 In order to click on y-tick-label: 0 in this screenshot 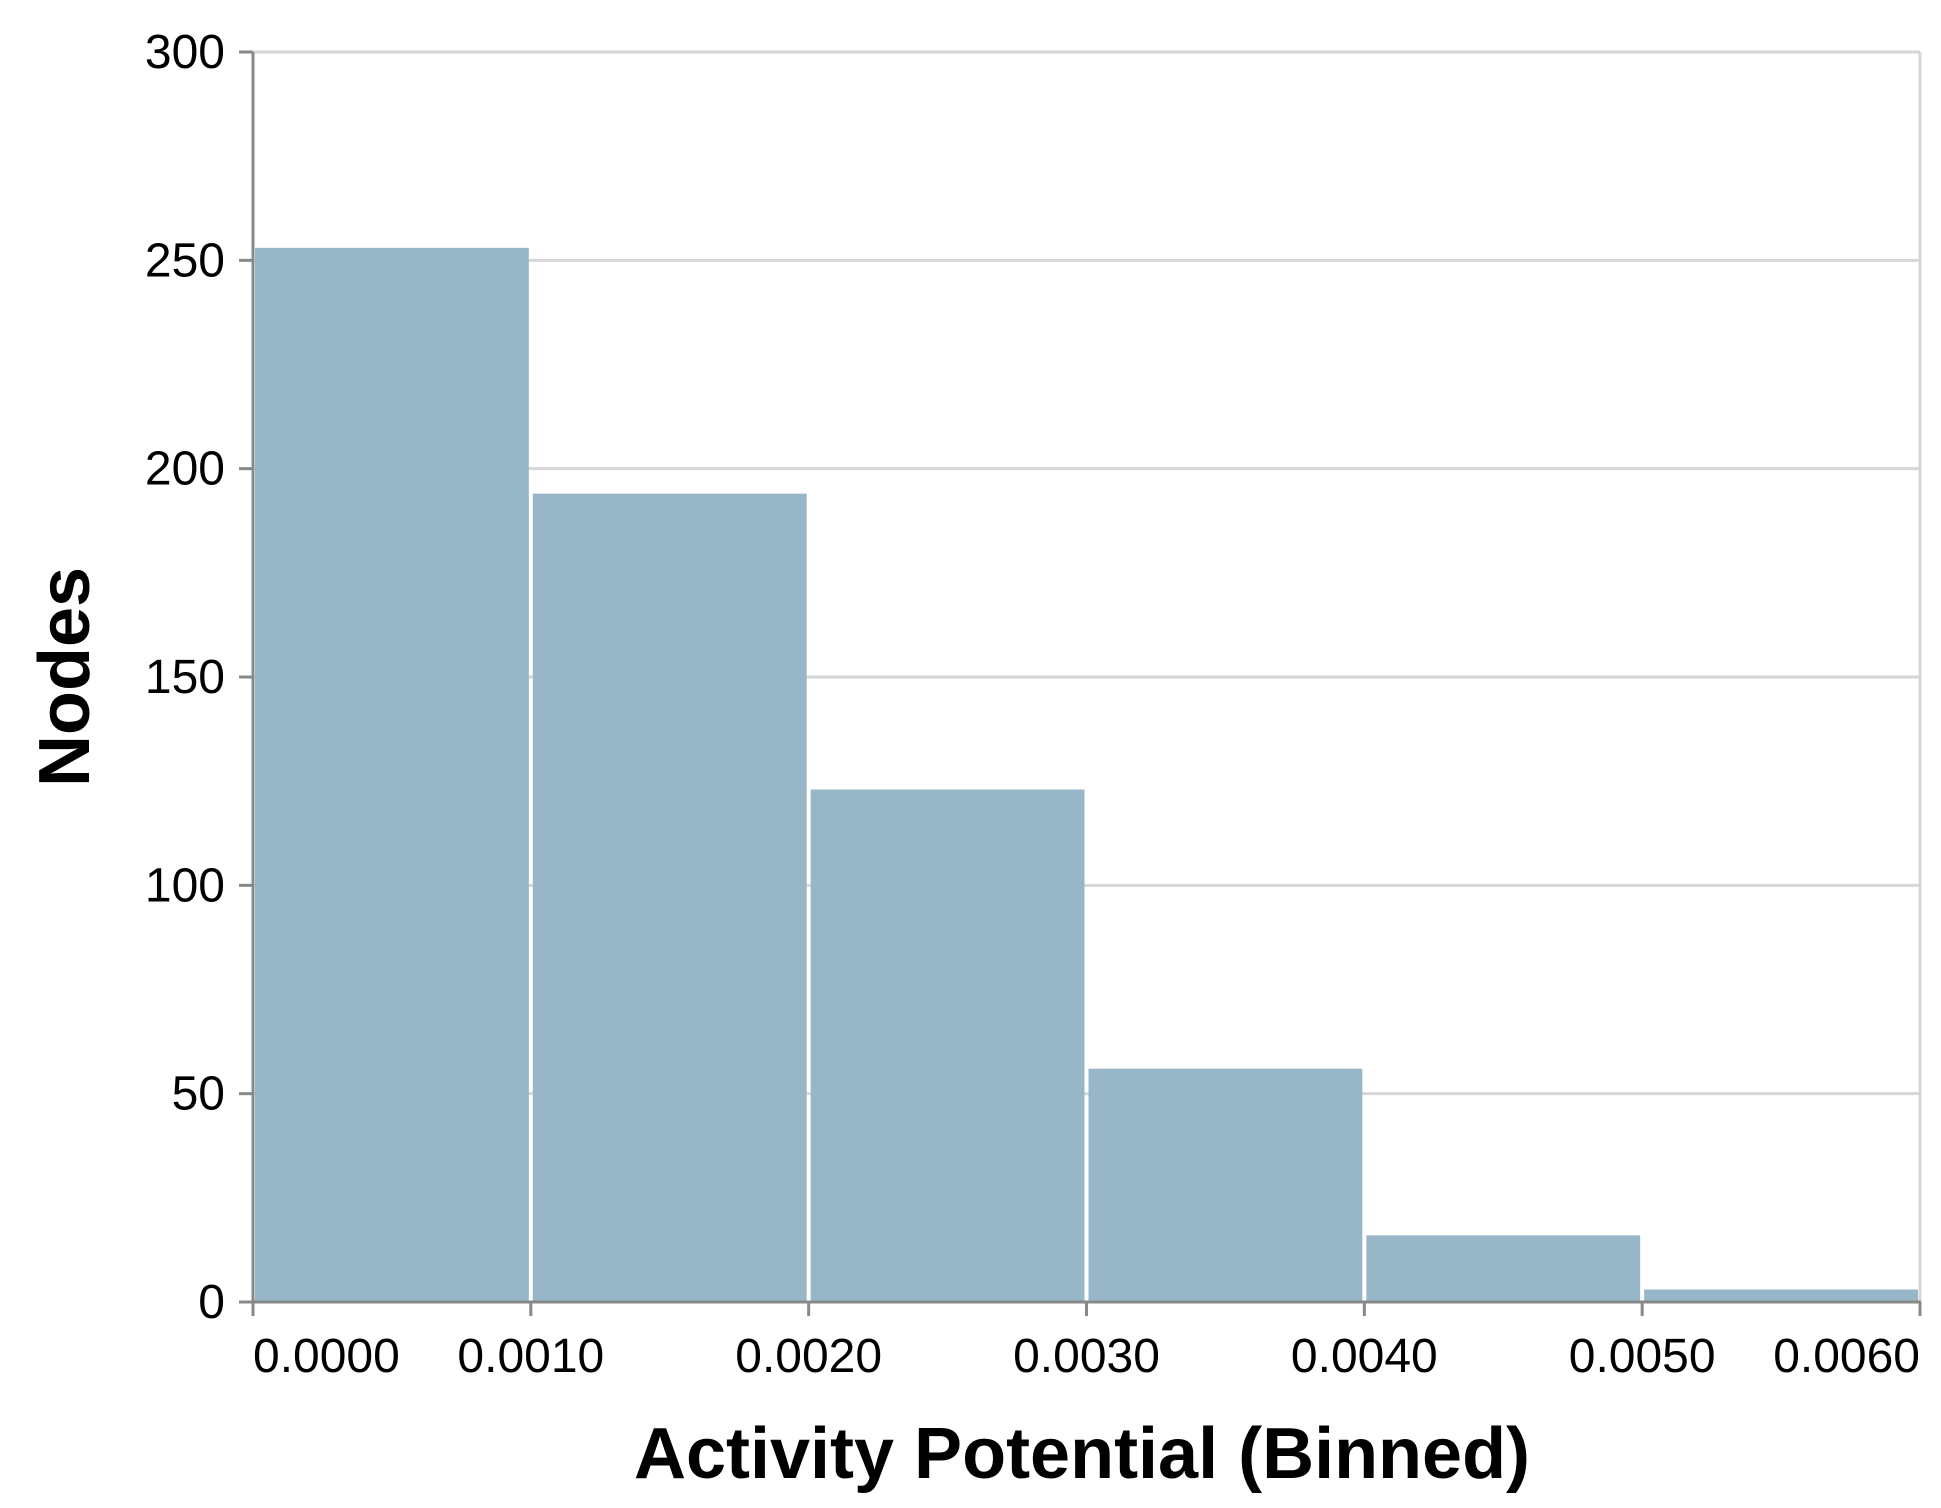, I will do `click(211, 1302)`.